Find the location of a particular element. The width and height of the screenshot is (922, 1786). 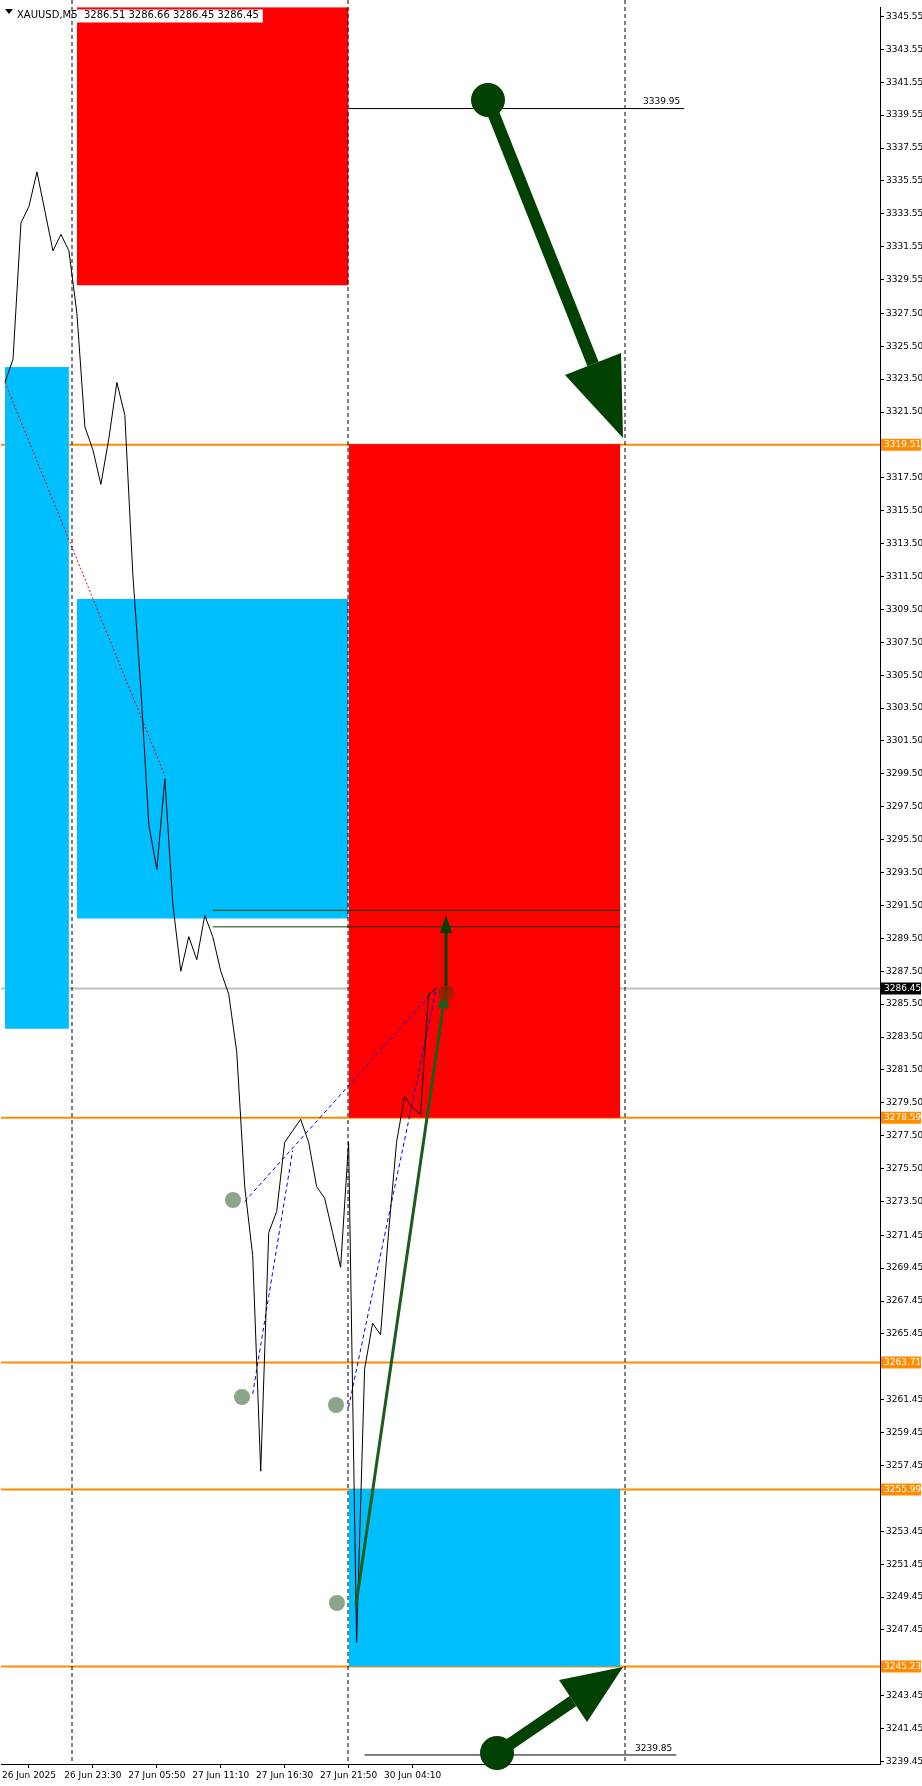

y-tick-label: 3277.50 is located at coordinates (904, 1135).